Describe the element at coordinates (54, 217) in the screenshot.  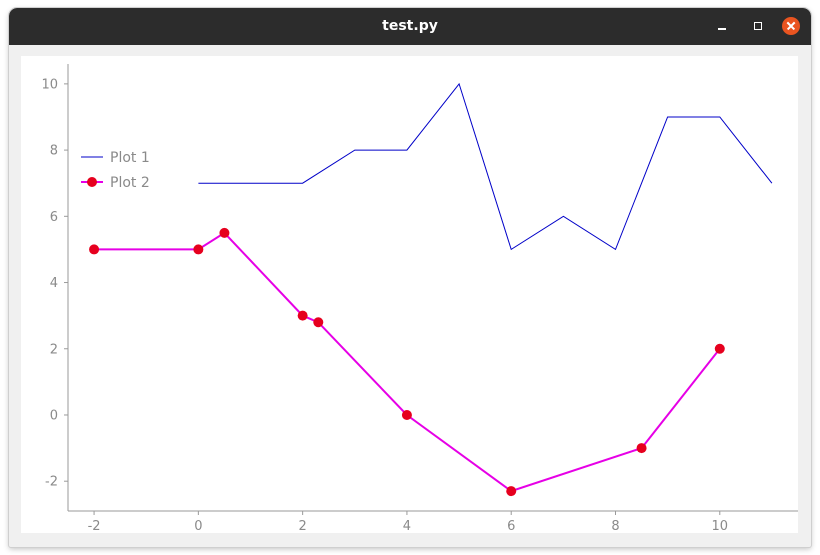
I see `y-tick-label: 6` at that location.